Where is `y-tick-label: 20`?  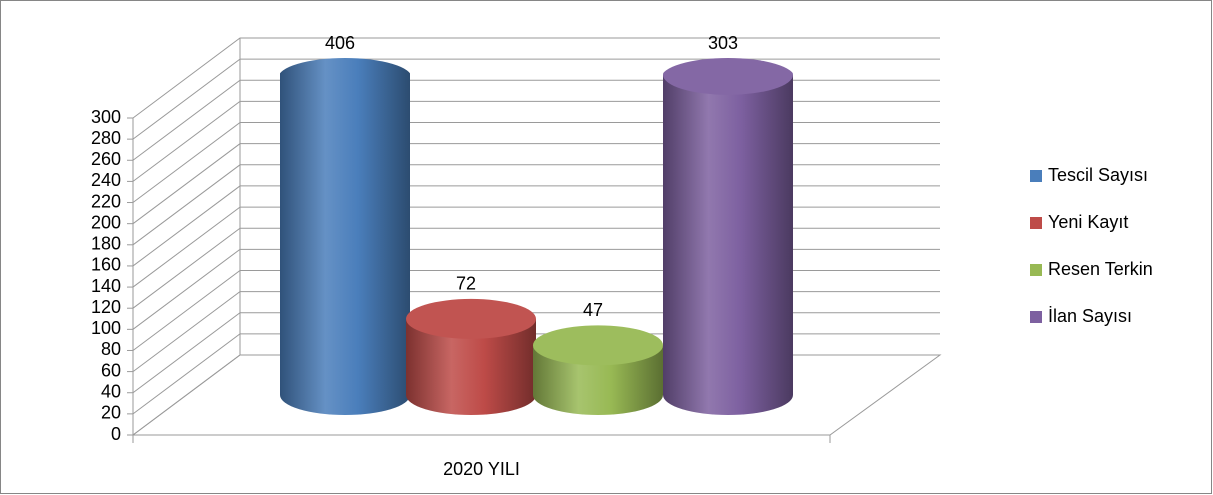 y-tick-label: 20 is located at coordinates (111, 413).